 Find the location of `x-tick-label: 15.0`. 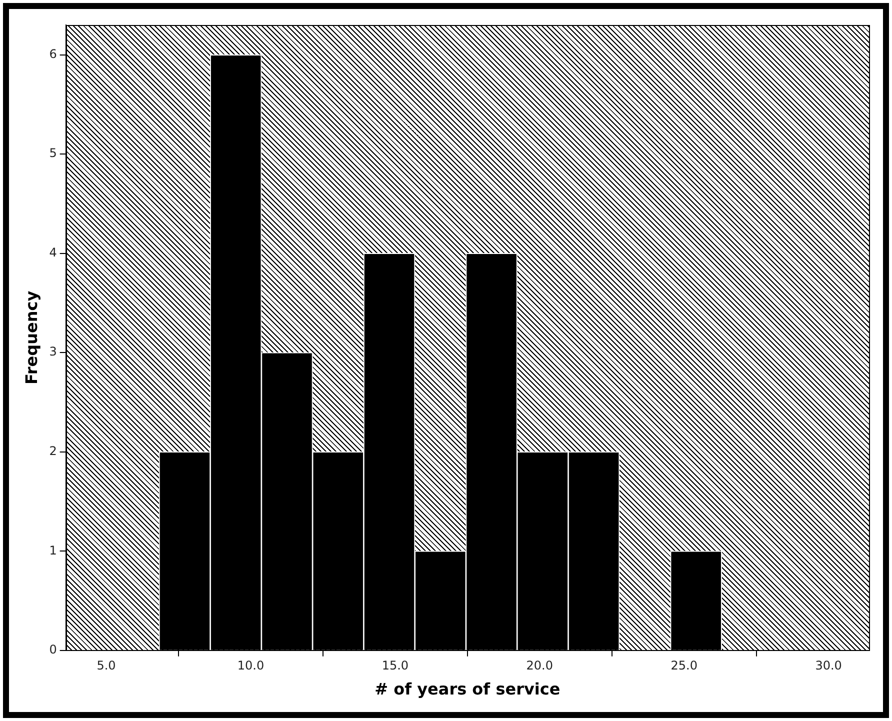

x-tick-label: 15.0 is located at coordinates (395, 665).